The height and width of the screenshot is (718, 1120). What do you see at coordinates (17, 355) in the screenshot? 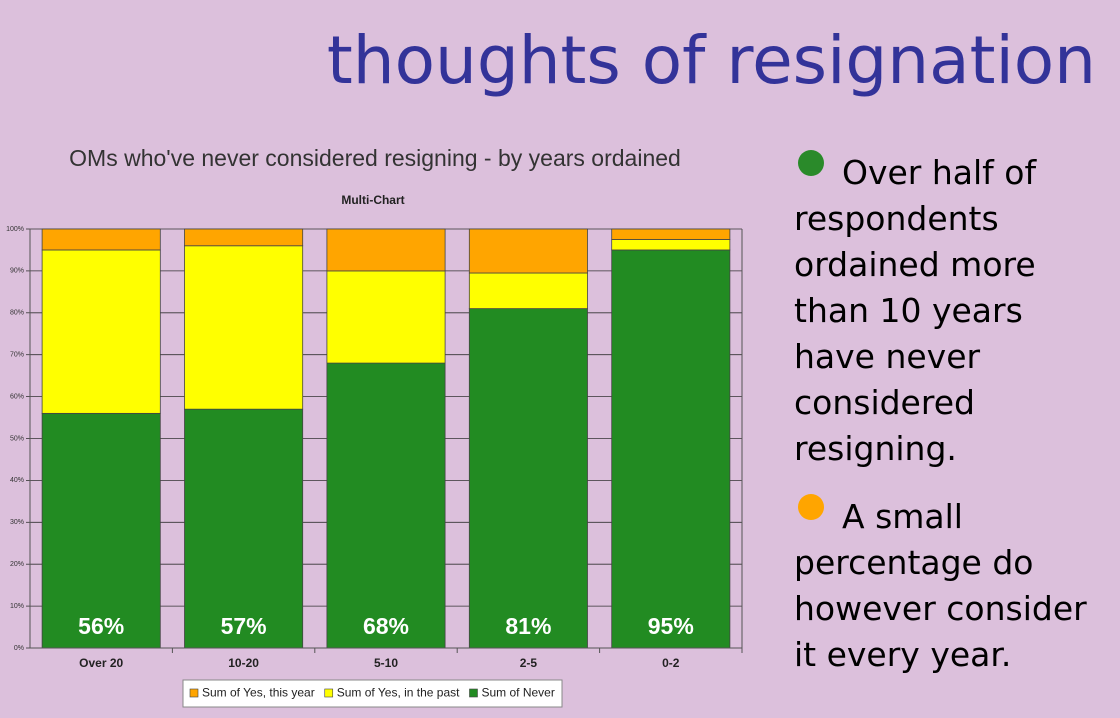
I see `y-tick-label: 70%` at bounding box center [17, 355].